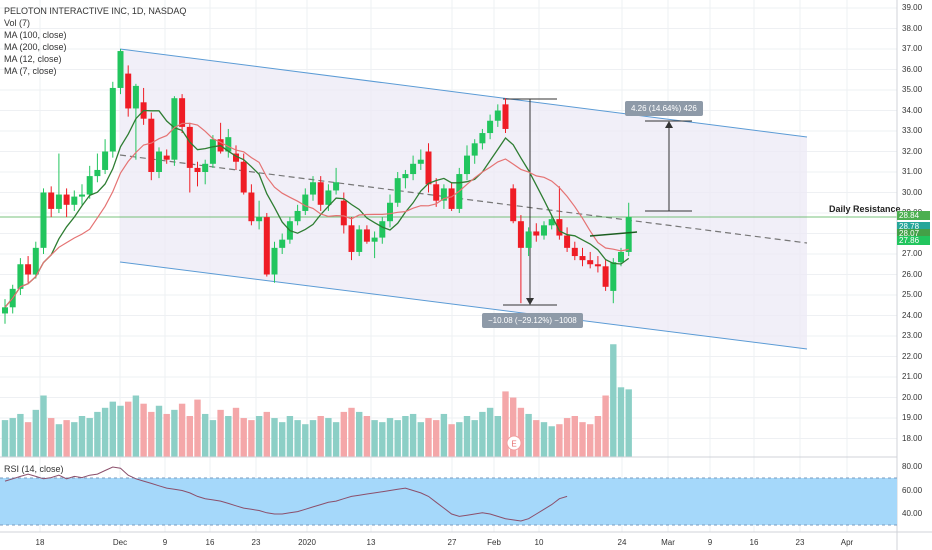  Describe the element at coordinates (912, 69) in the screenshot. I see `price-tick: 36.00` at that location.